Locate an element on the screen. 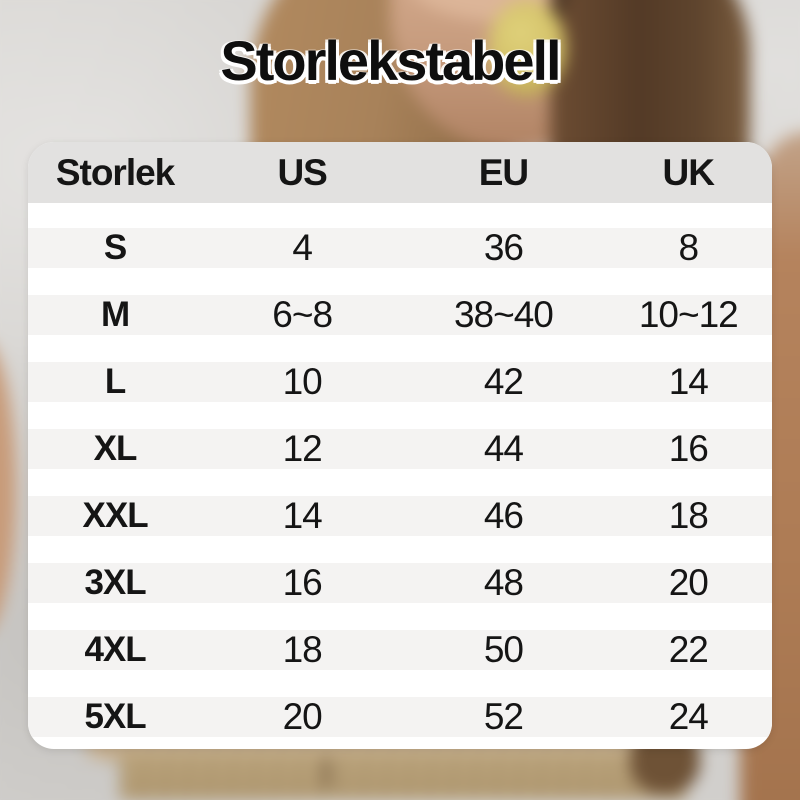 The image size is (800, 800). uk-value: 8 is located at coordinates (688, 247).